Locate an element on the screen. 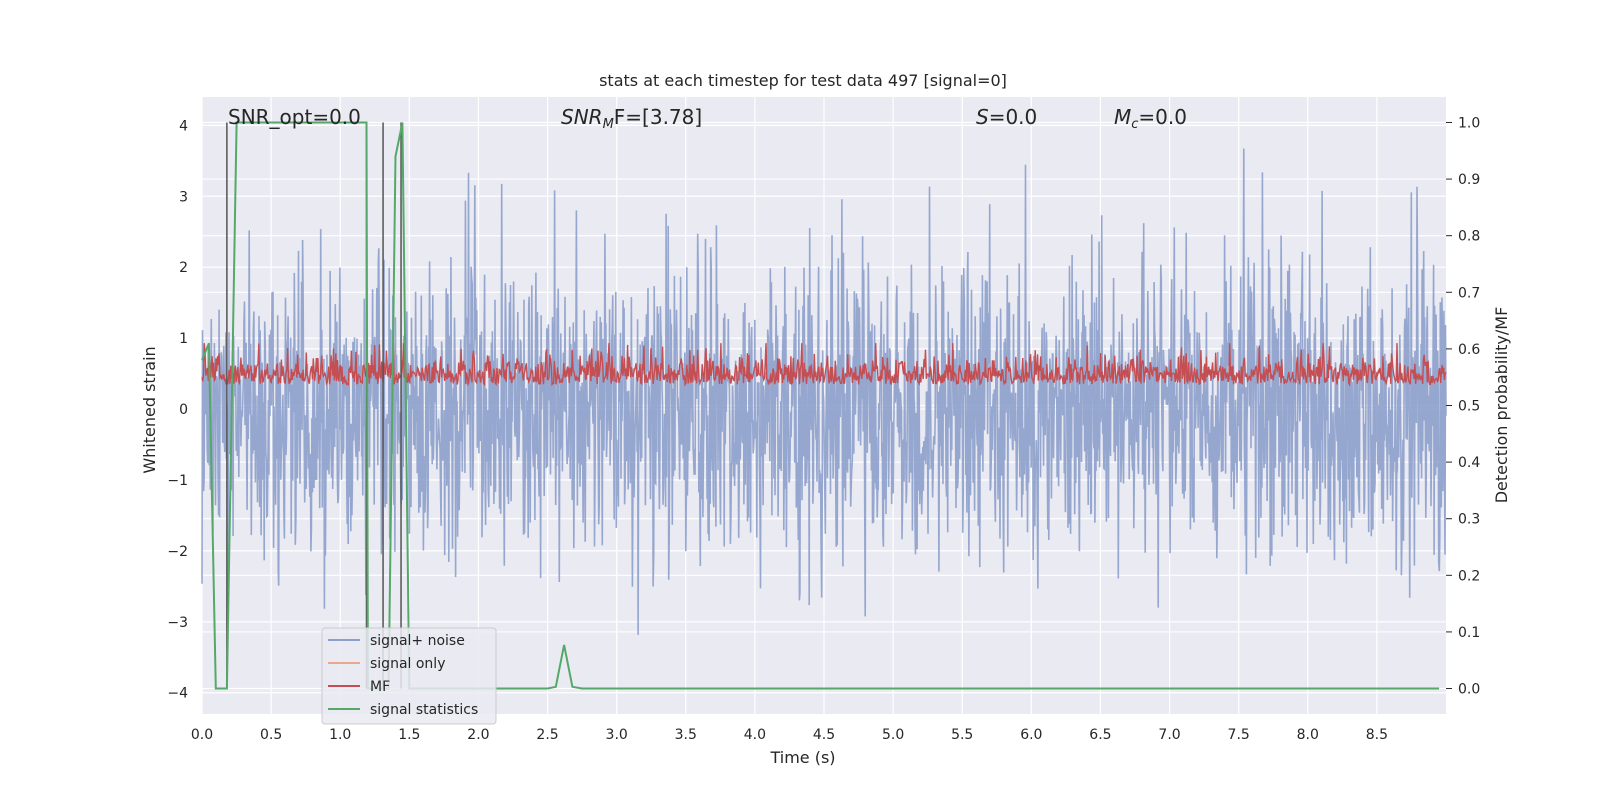  x-tick-label: 7.0 is located at coordinates (1169, 735).